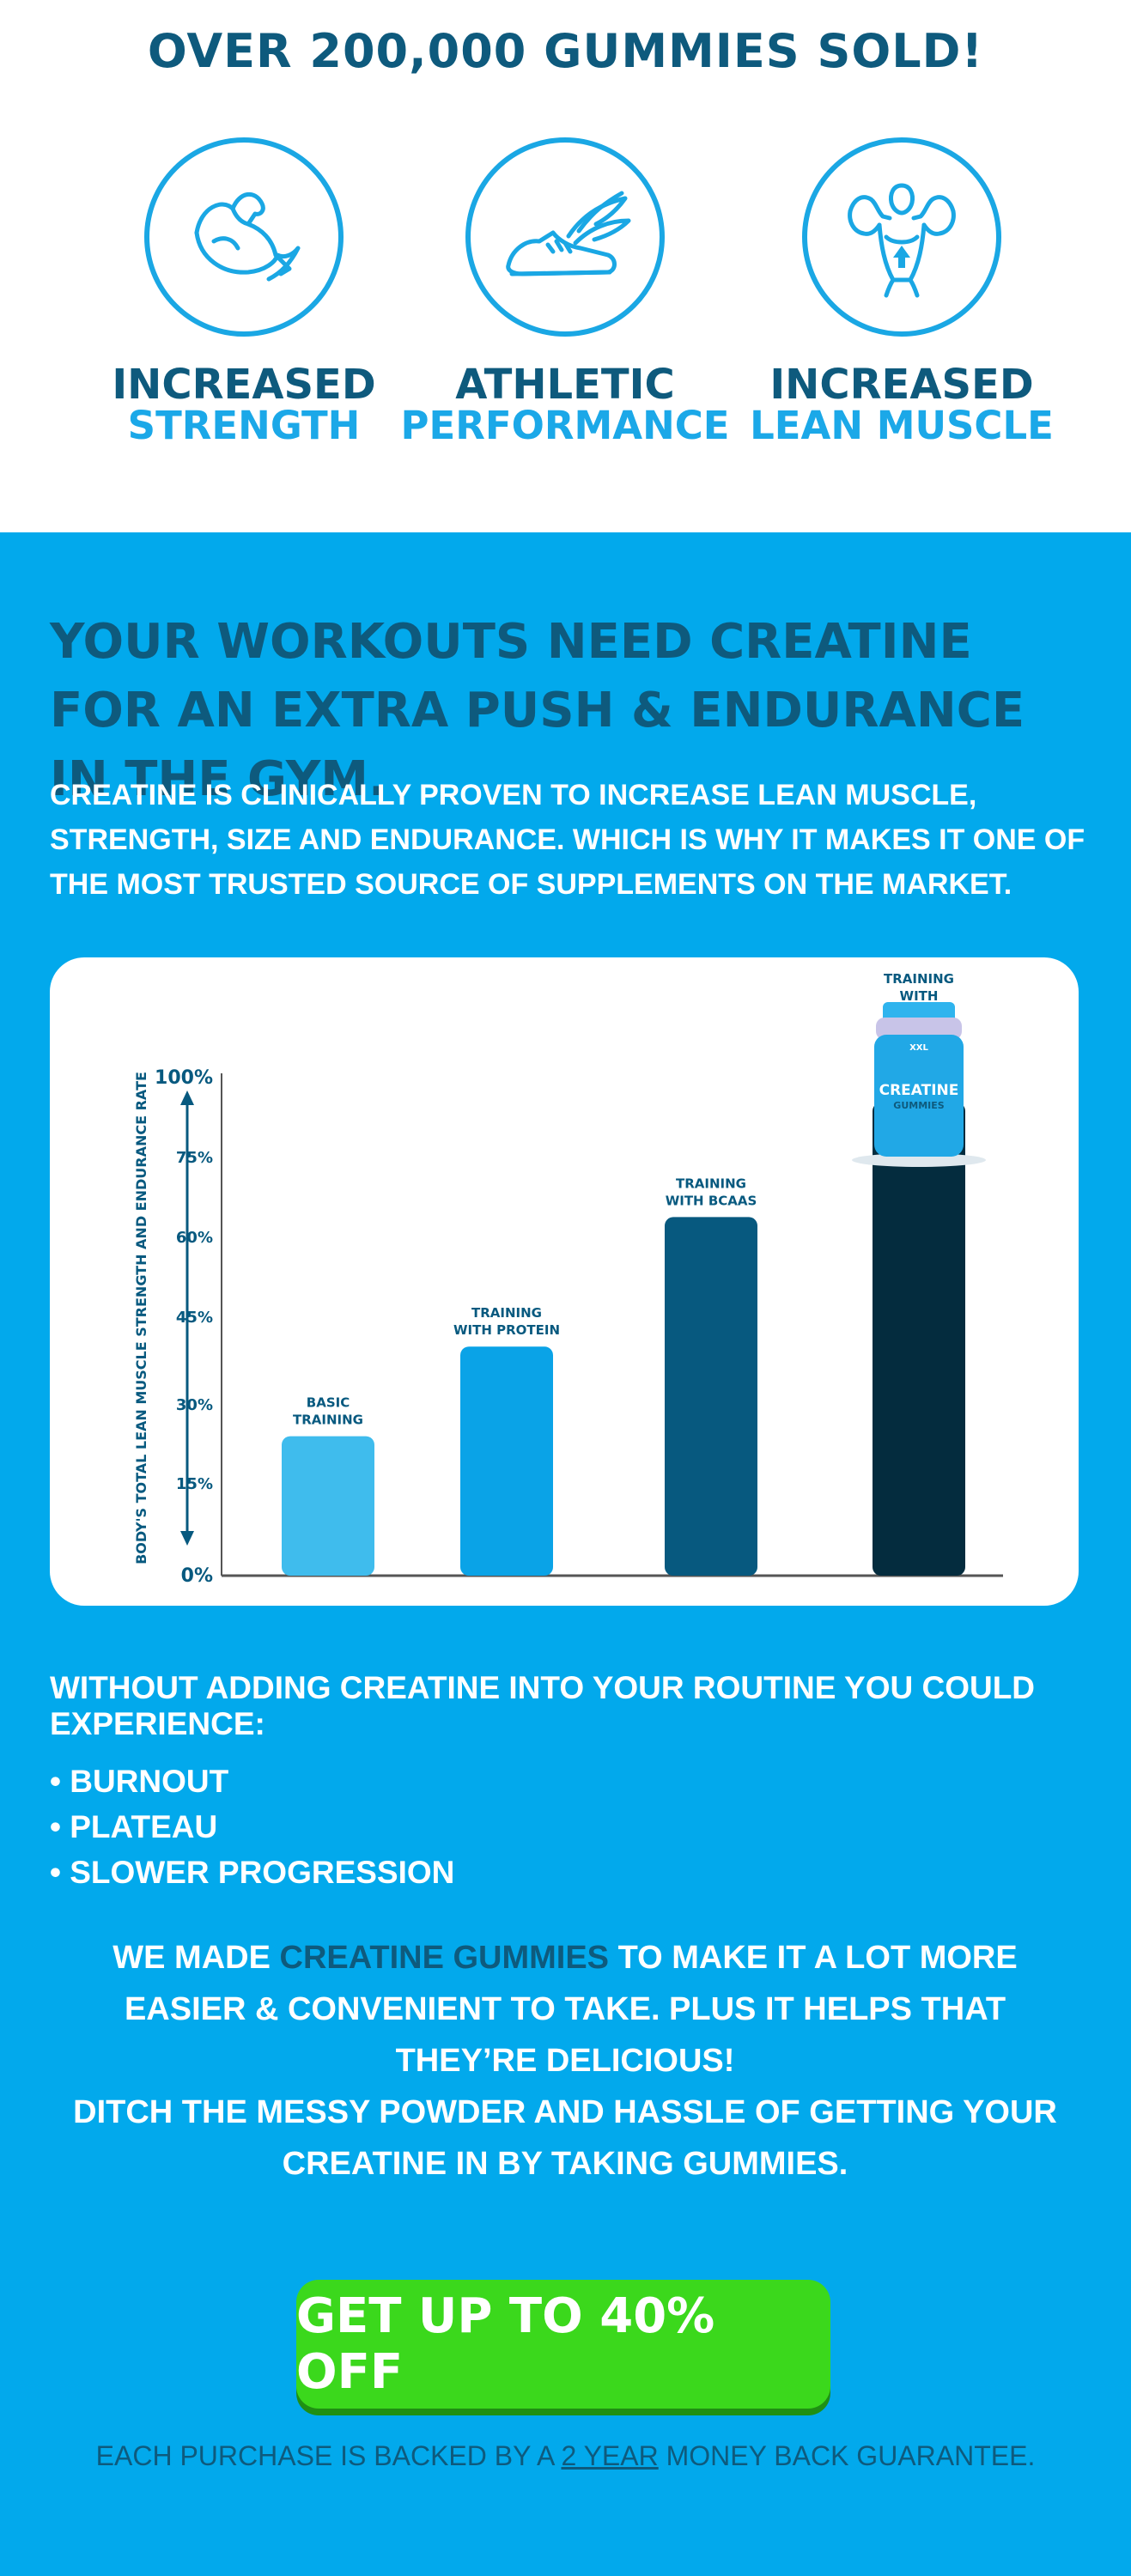 This screenshot has height=2576, width=1131. I want to click on y-tick-label: 75%, so click(195, 1158).